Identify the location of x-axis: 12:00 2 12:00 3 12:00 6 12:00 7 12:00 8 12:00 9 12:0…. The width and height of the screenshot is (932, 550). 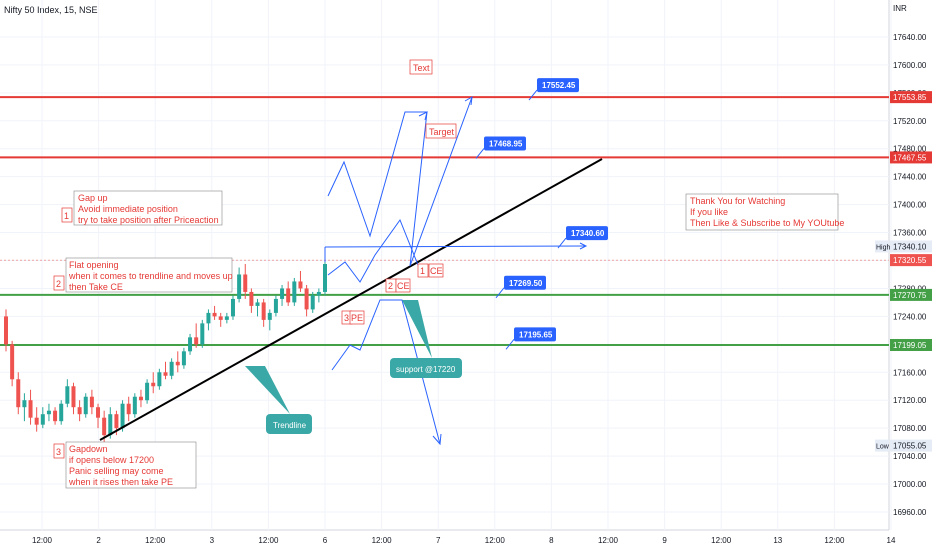
(464, 540).